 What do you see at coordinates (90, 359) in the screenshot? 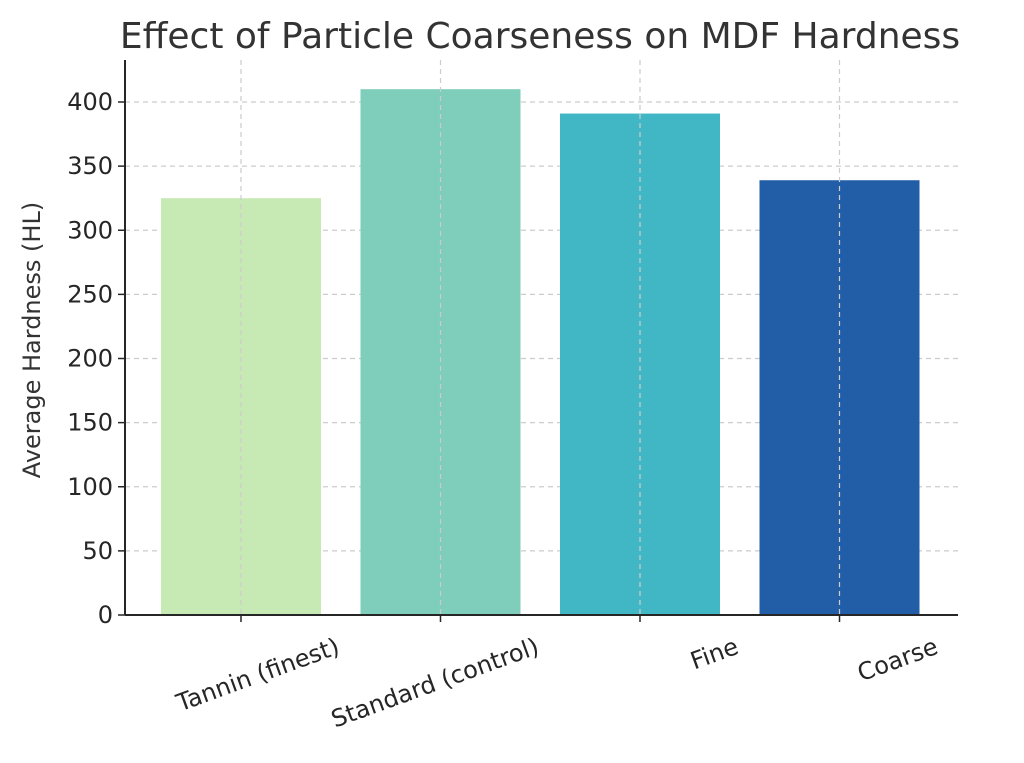
I see `y-tick-label: 200` at bounding box center [90, 359].